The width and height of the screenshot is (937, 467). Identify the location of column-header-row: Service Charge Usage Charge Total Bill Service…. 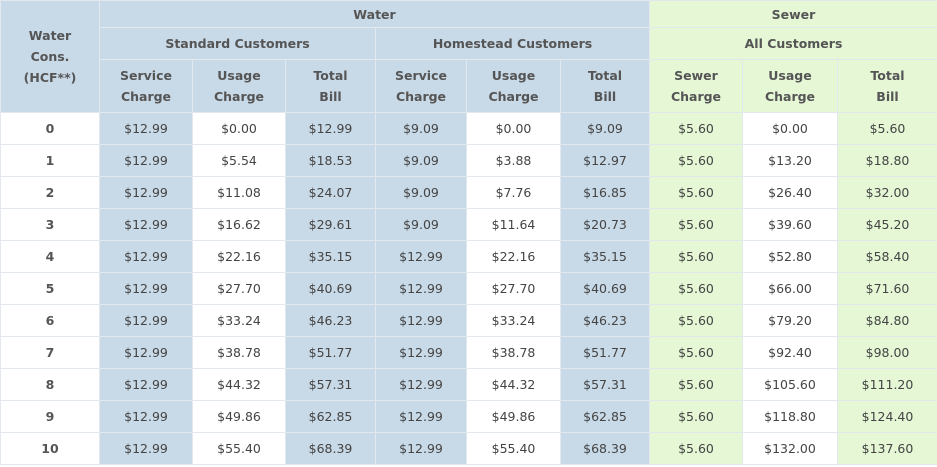
(469, 86).